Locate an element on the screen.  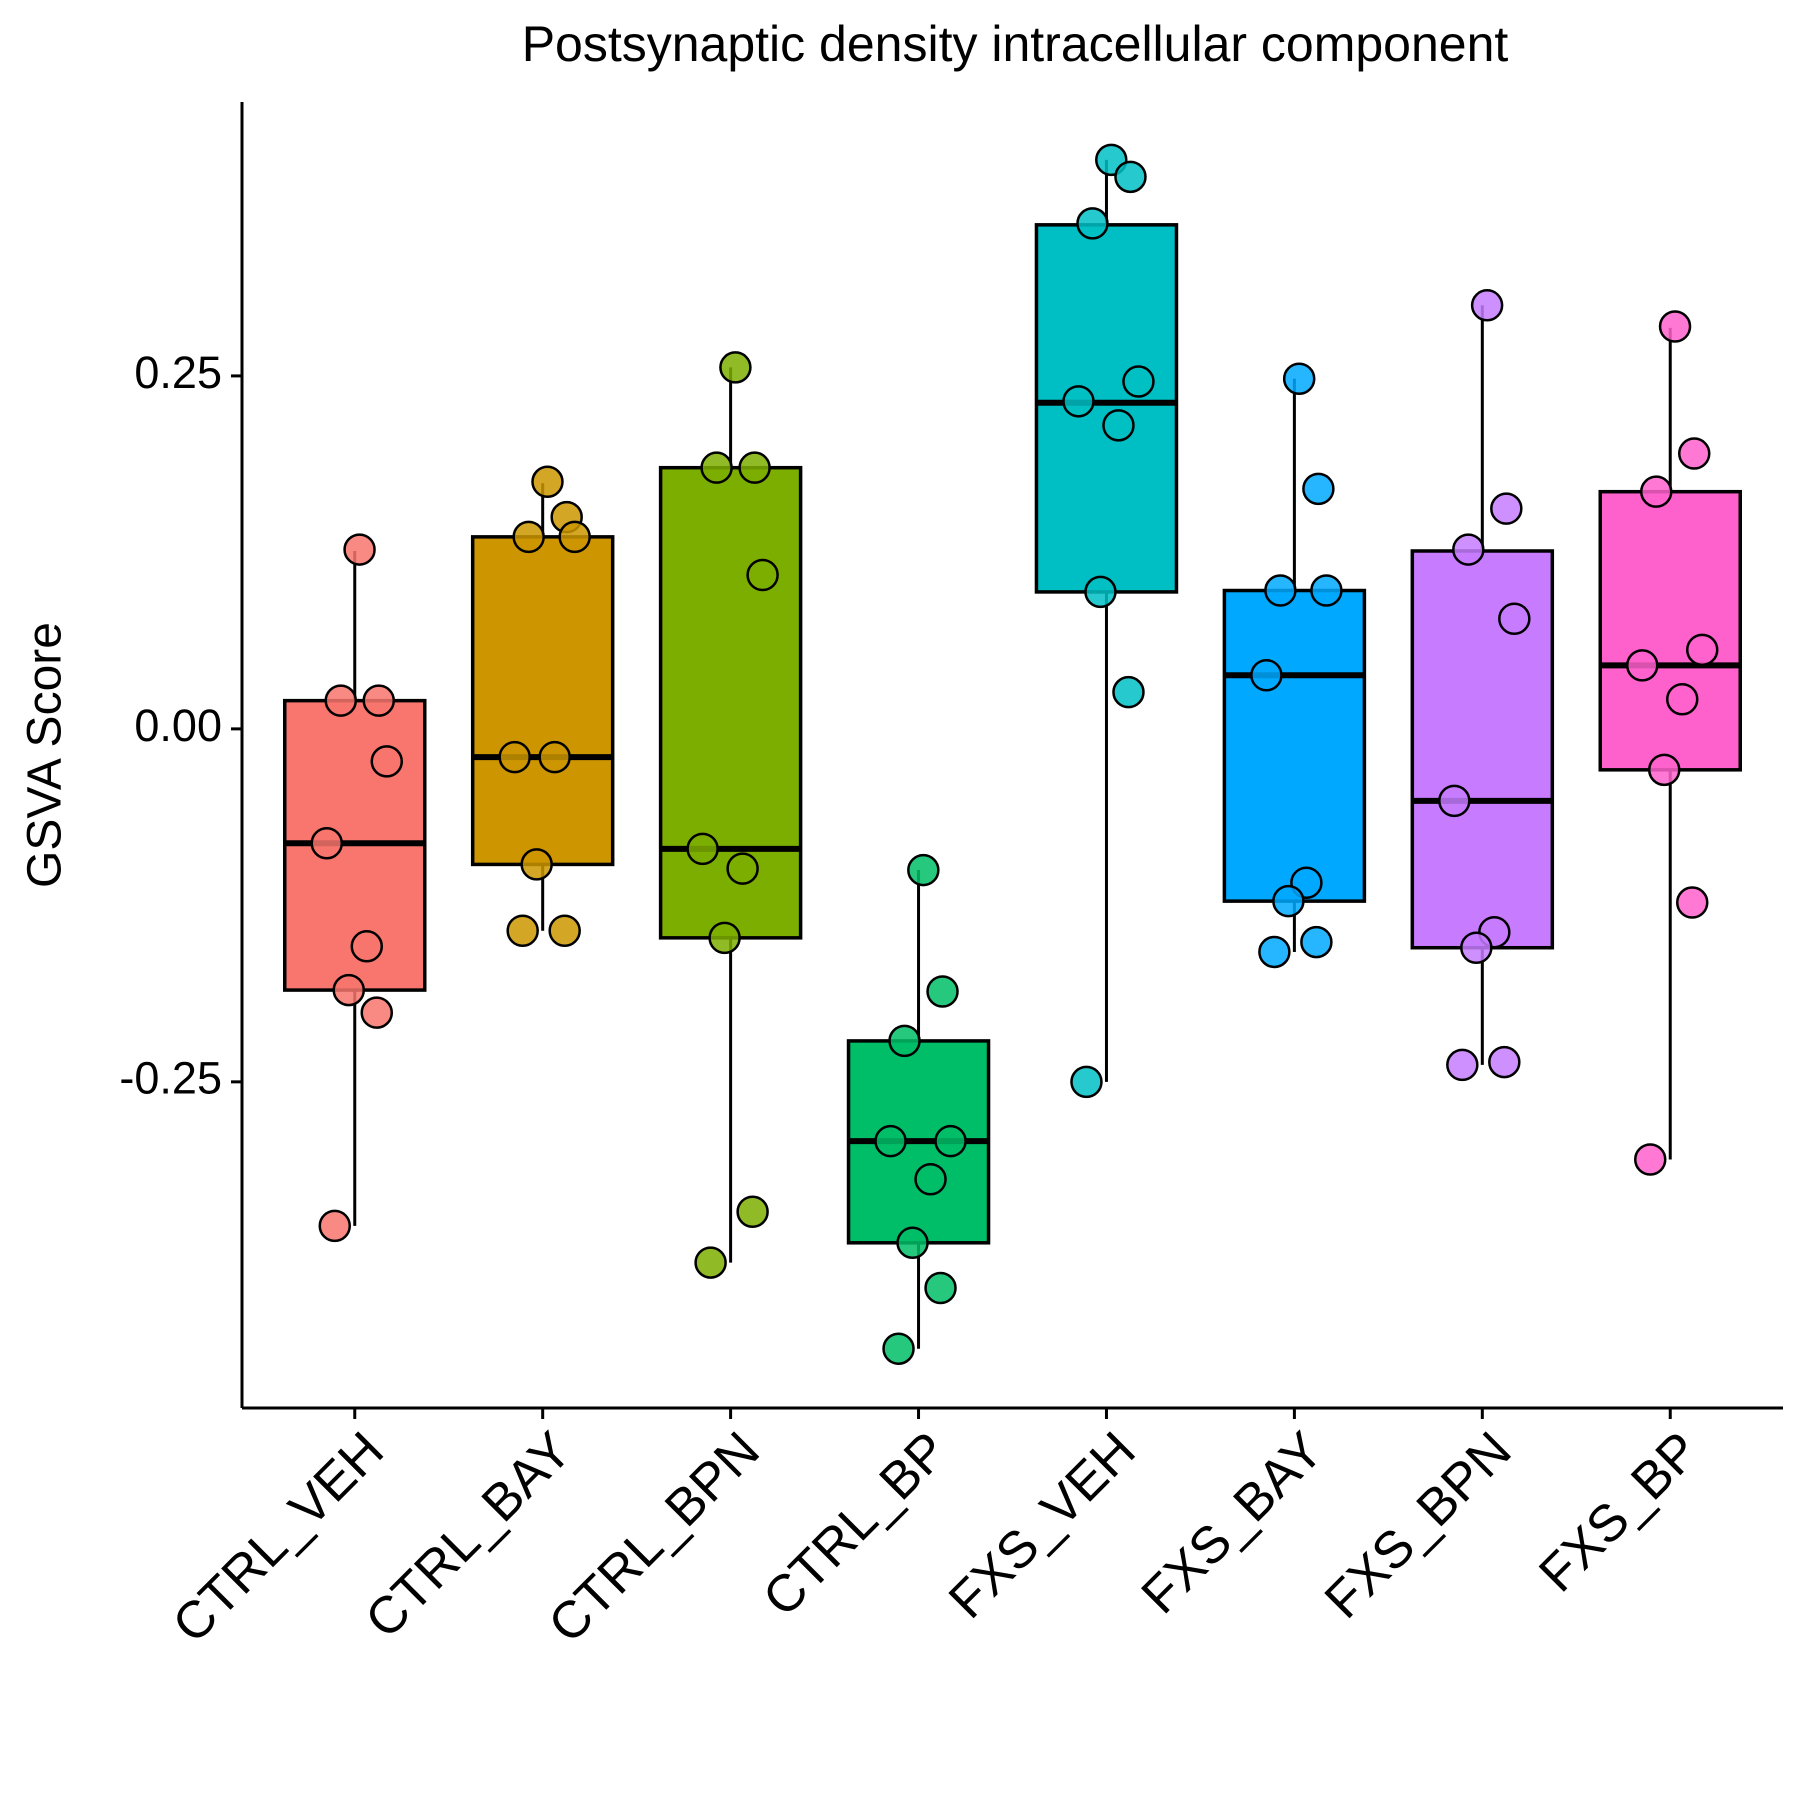
x-tick-label: CTRL_VEH is located at coordinates (278, 1537).